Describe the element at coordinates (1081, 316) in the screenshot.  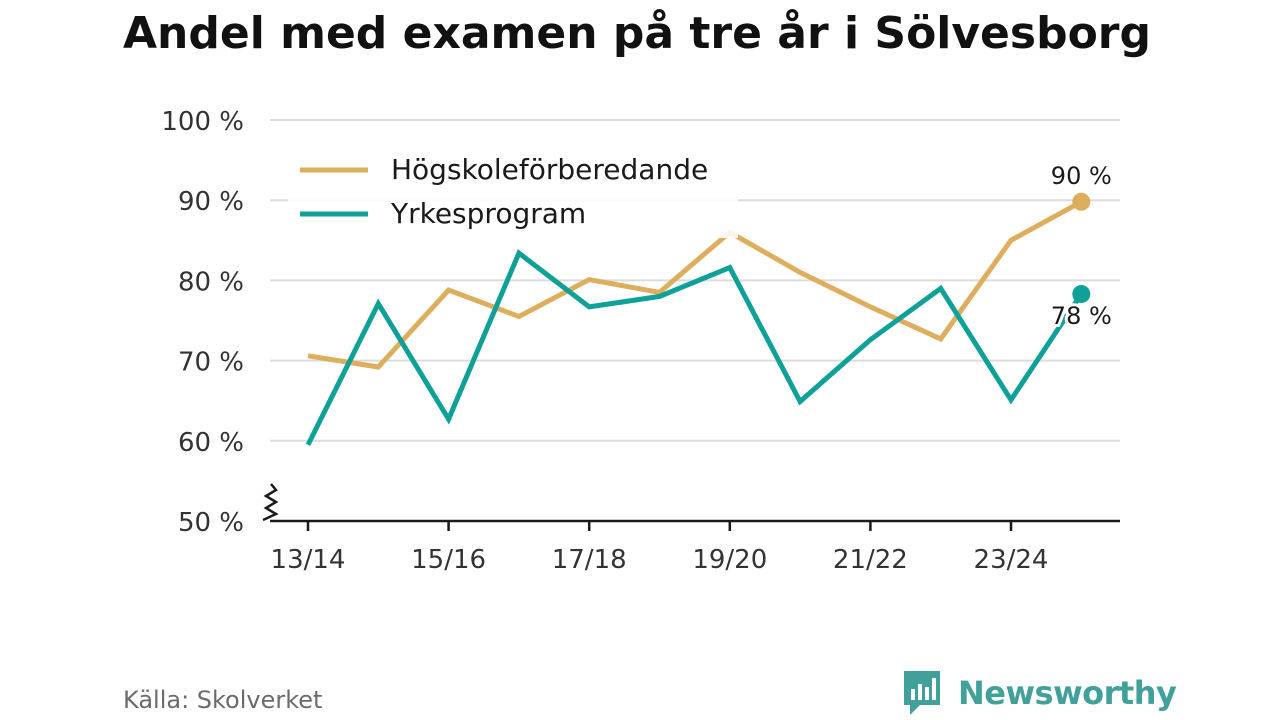
I see `end-value-label: 78 %` at that location.